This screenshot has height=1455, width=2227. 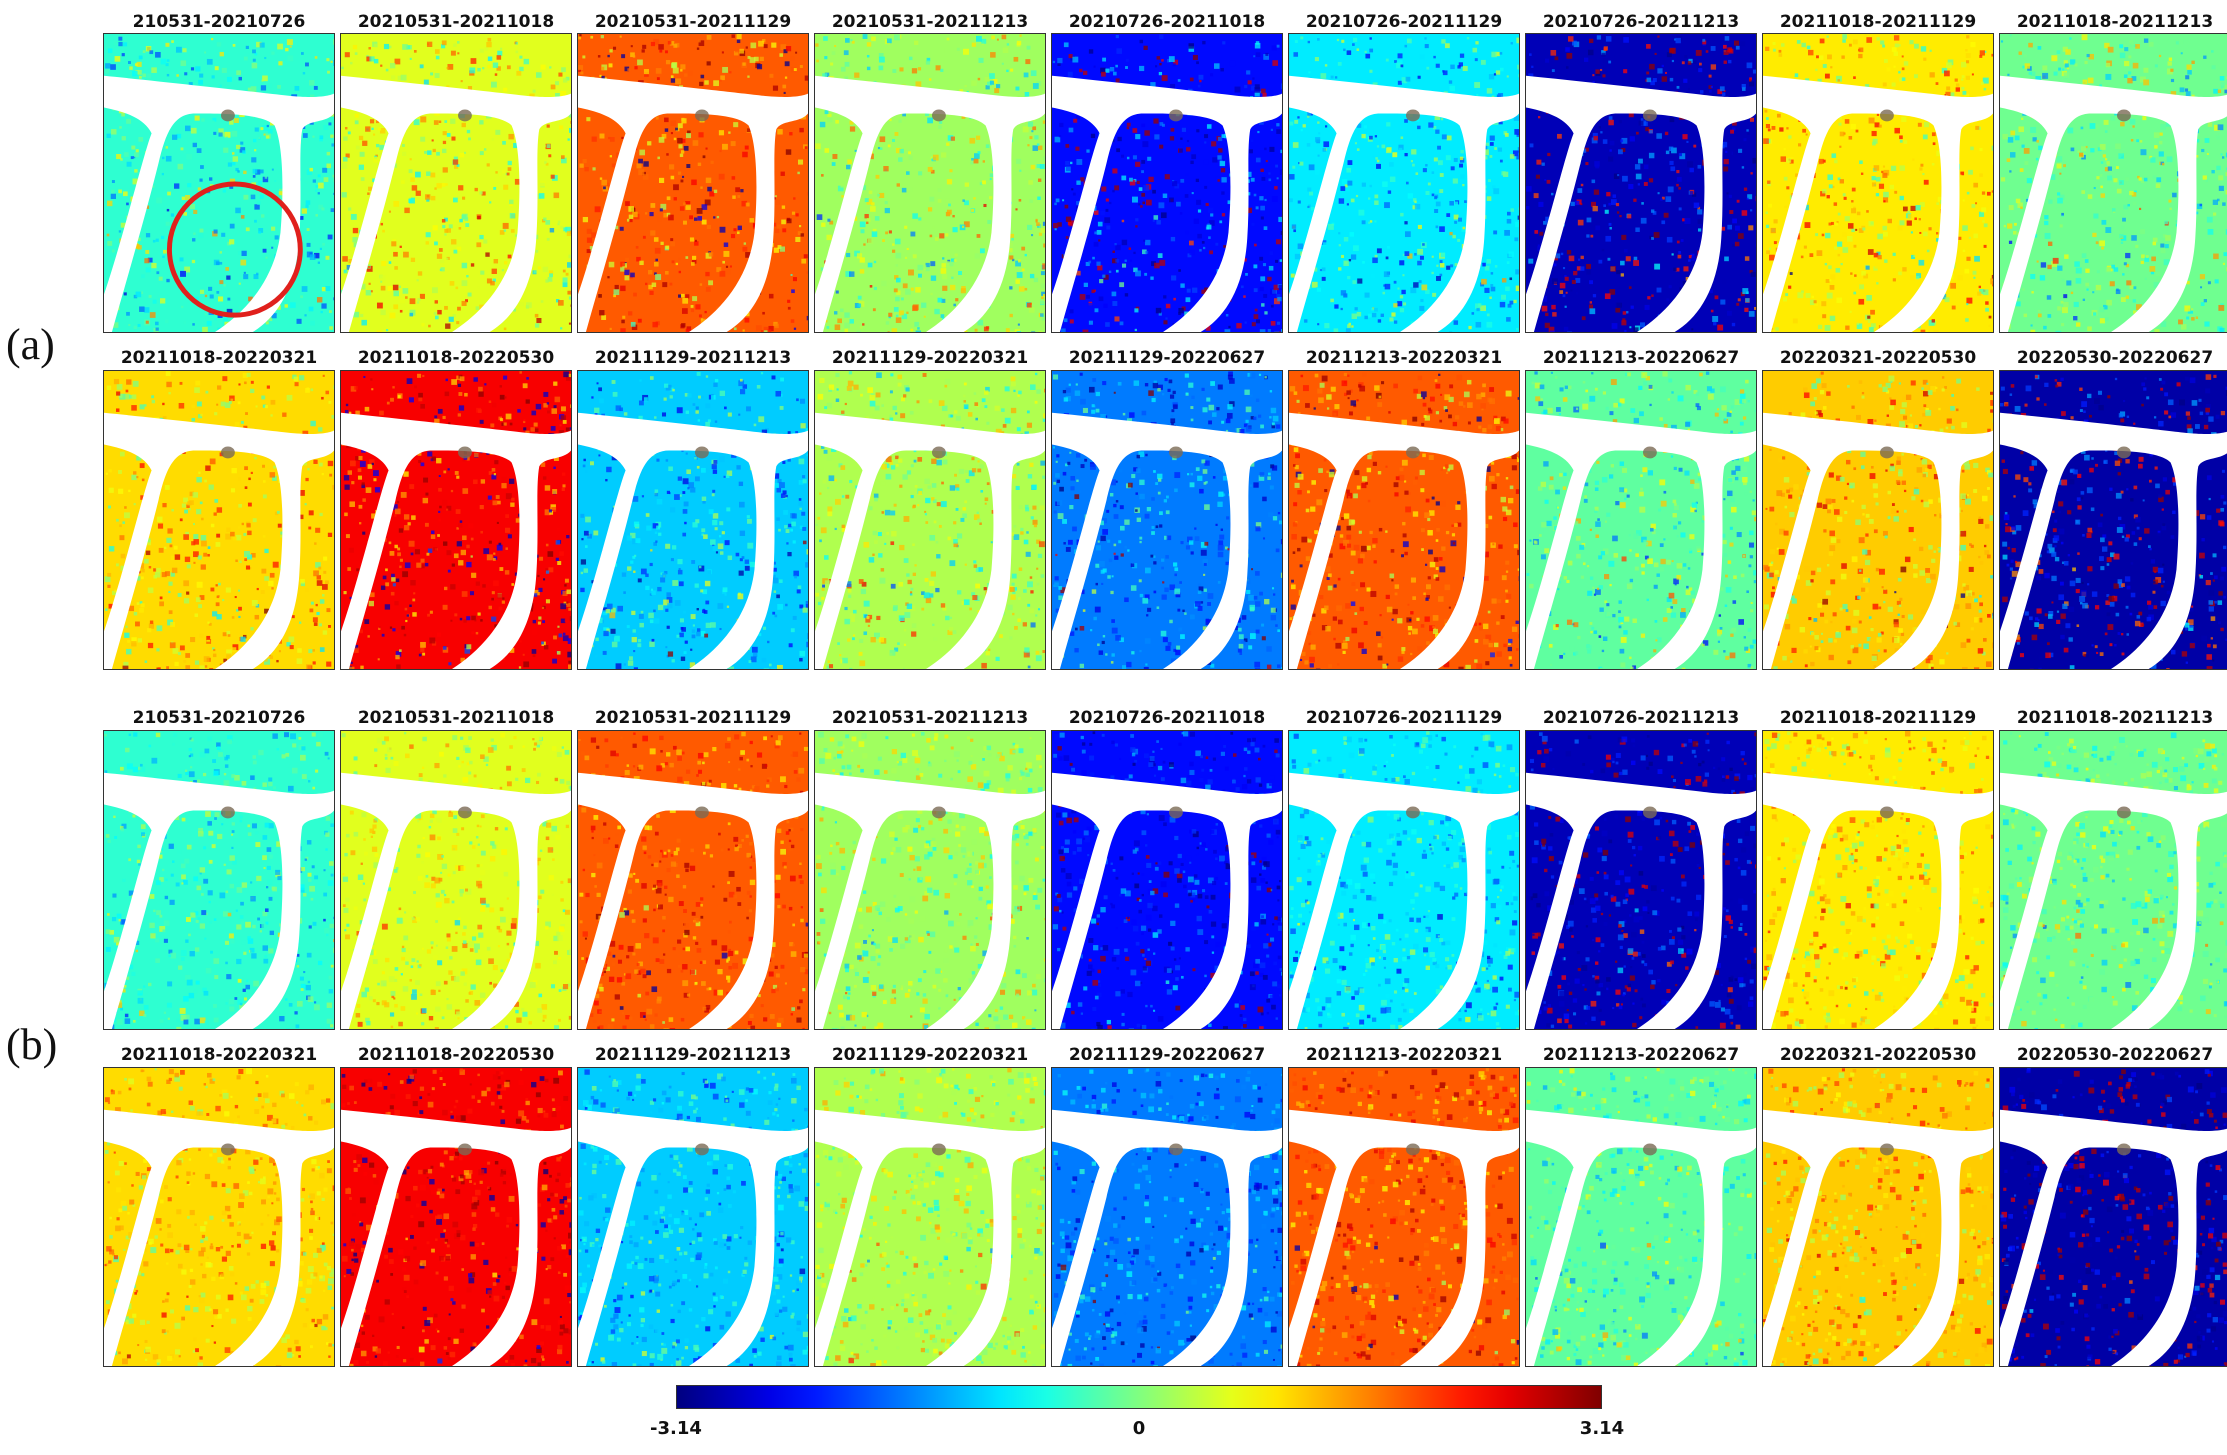 I want to click on panel-title: 20210726-20211213, so click(x=1641, y=718).